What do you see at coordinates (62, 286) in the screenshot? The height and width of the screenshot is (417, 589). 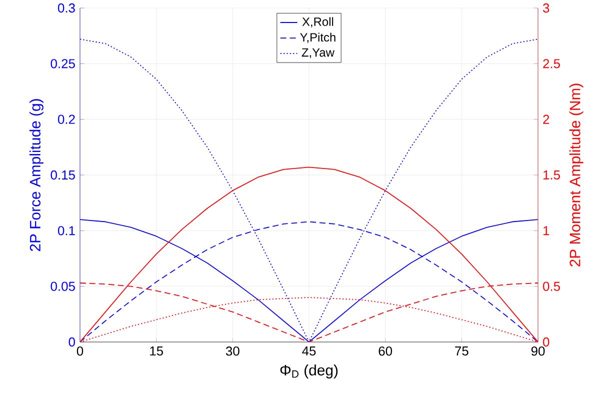 I see `y-tick-label: 0.05` at bounding box center [62, 286].